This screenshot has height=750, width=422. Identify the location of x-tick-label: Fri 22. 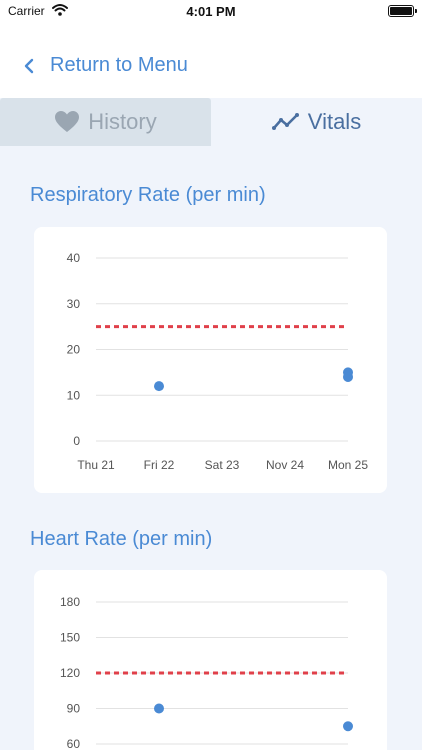
(159, 465).